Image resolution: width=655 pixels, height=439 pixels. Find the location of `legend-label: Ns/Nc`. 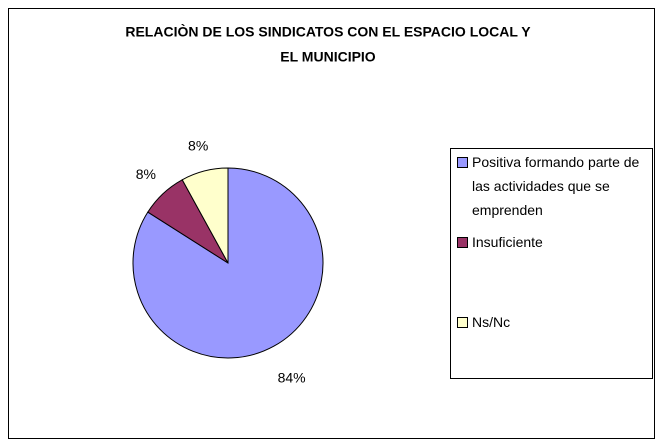

legend-label: Ns/Nc is located at coordinates (491, 322).